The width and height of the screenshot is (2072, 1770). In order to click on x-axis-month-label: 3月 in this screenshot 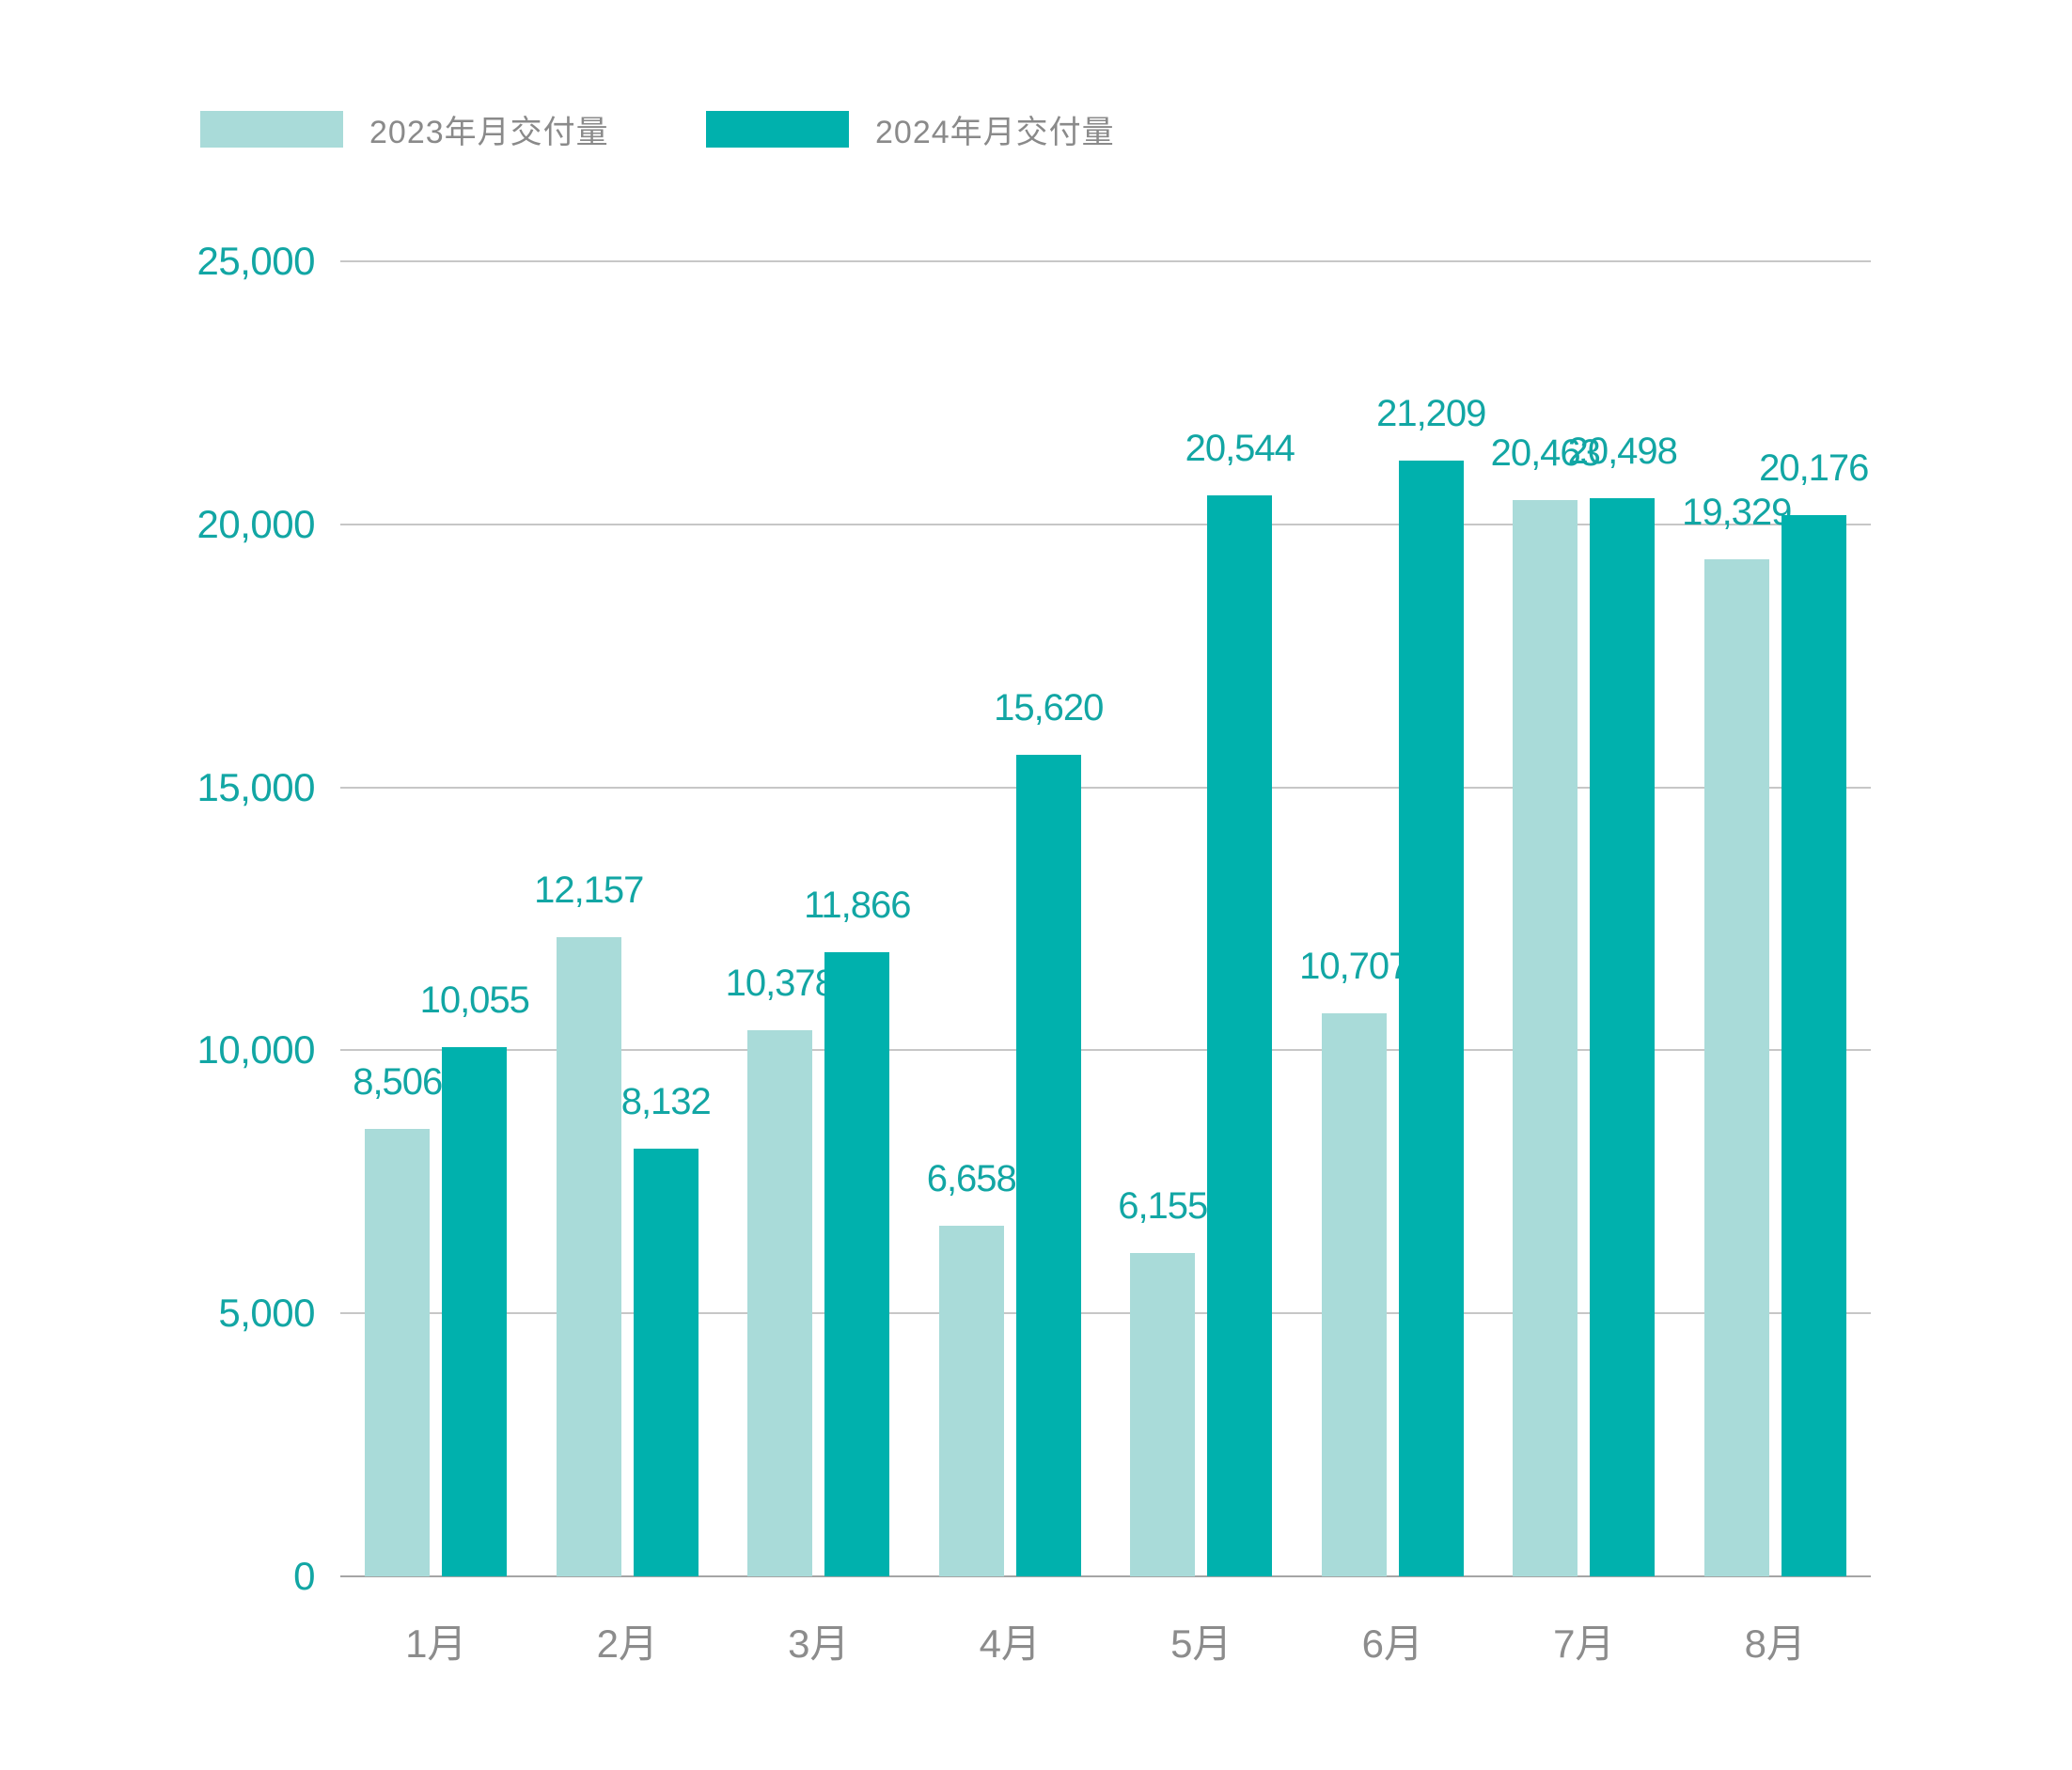, I will do `click(819, 1643)`.